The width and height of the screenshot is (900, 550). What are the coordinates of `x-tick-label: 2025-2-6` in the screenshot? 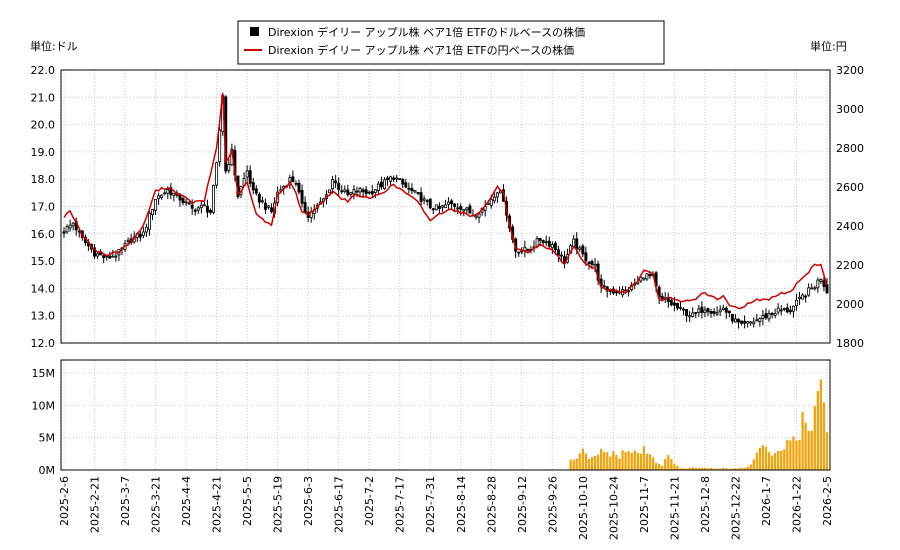 It's located at (64, 501).